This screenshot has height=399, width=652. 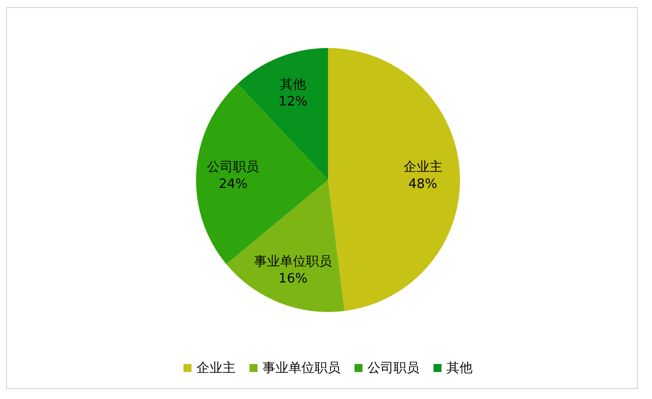 What do you see at coordinates (216, 368) in the screenshot?
I see `legend-label: 企业主` at bounding box center [216, 368].